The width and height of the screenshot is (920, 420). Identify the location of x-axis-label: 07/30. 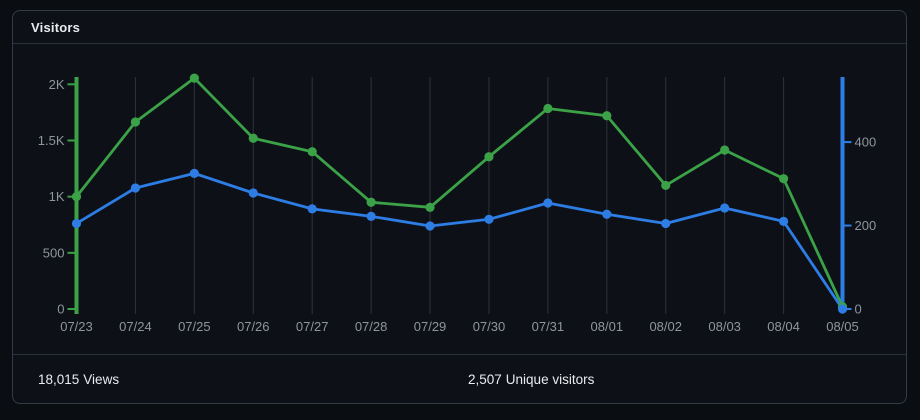
(489, 326).